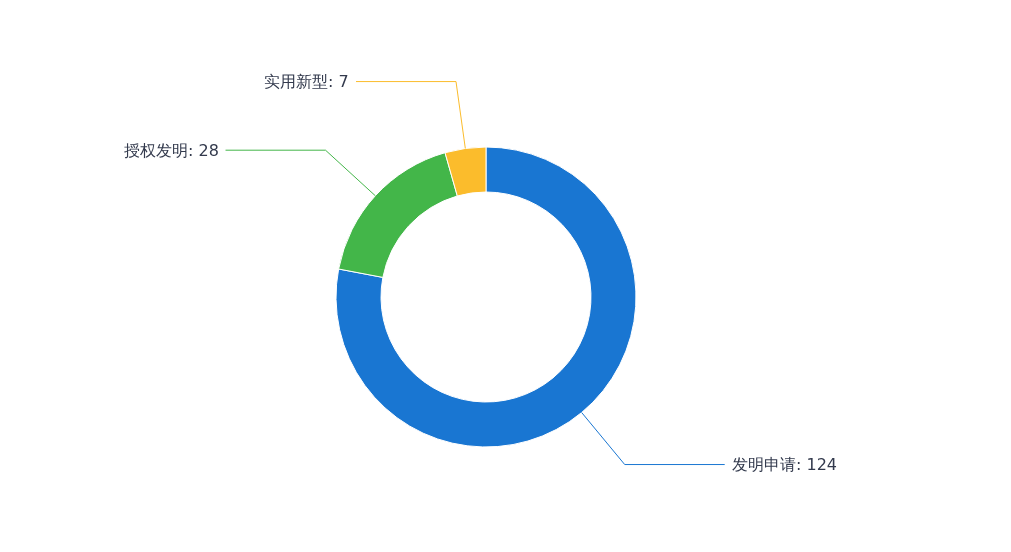  What do you see at coordinates (306, 81) in the screenshot?
I see `slice-label: 实用新型: 7` at bounding box center [306, 81].